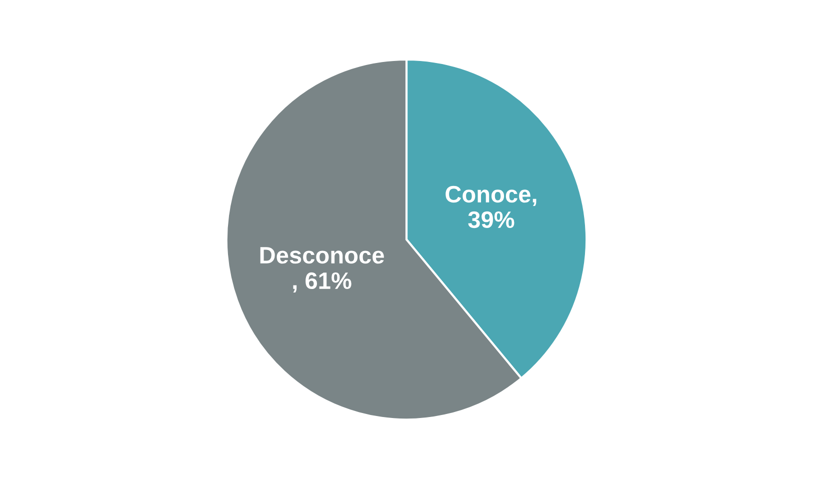 The image size is (813, 479). What do you see at coordinates (491, 207) in the screenshot?
I see `slice-label: Conoce, 39%` at bounding box center [491, 207].